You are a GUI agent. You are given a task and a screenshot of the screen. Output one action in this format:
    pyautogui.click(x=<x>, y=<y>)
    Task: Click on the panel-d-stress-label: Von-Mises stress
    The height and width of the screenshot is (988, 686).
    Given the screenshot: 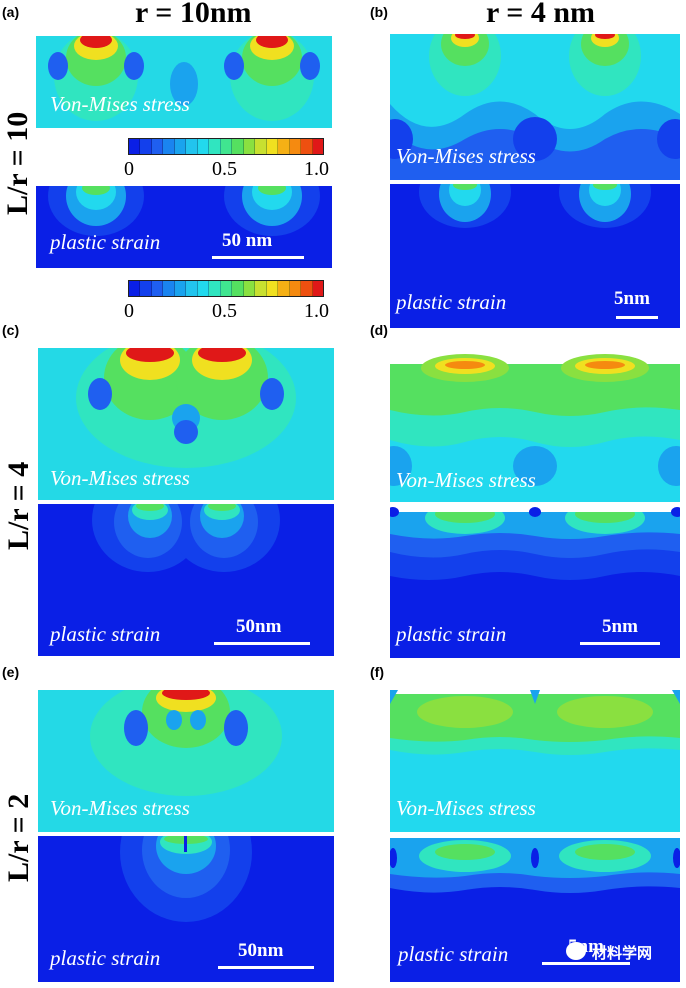 What is the action you would take?
    pyautogui.click(x=466, y=480)
    